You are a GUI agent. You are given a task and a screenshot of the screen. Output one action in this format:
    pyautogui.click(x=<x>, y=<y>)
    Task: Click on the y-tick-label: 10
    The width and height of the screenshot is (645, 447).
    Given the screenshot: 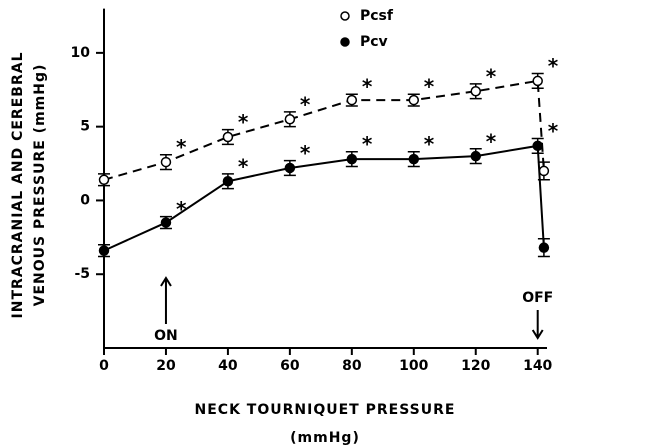 What is the action you would take?
    pyautogui.click(x=81, y=53)
    